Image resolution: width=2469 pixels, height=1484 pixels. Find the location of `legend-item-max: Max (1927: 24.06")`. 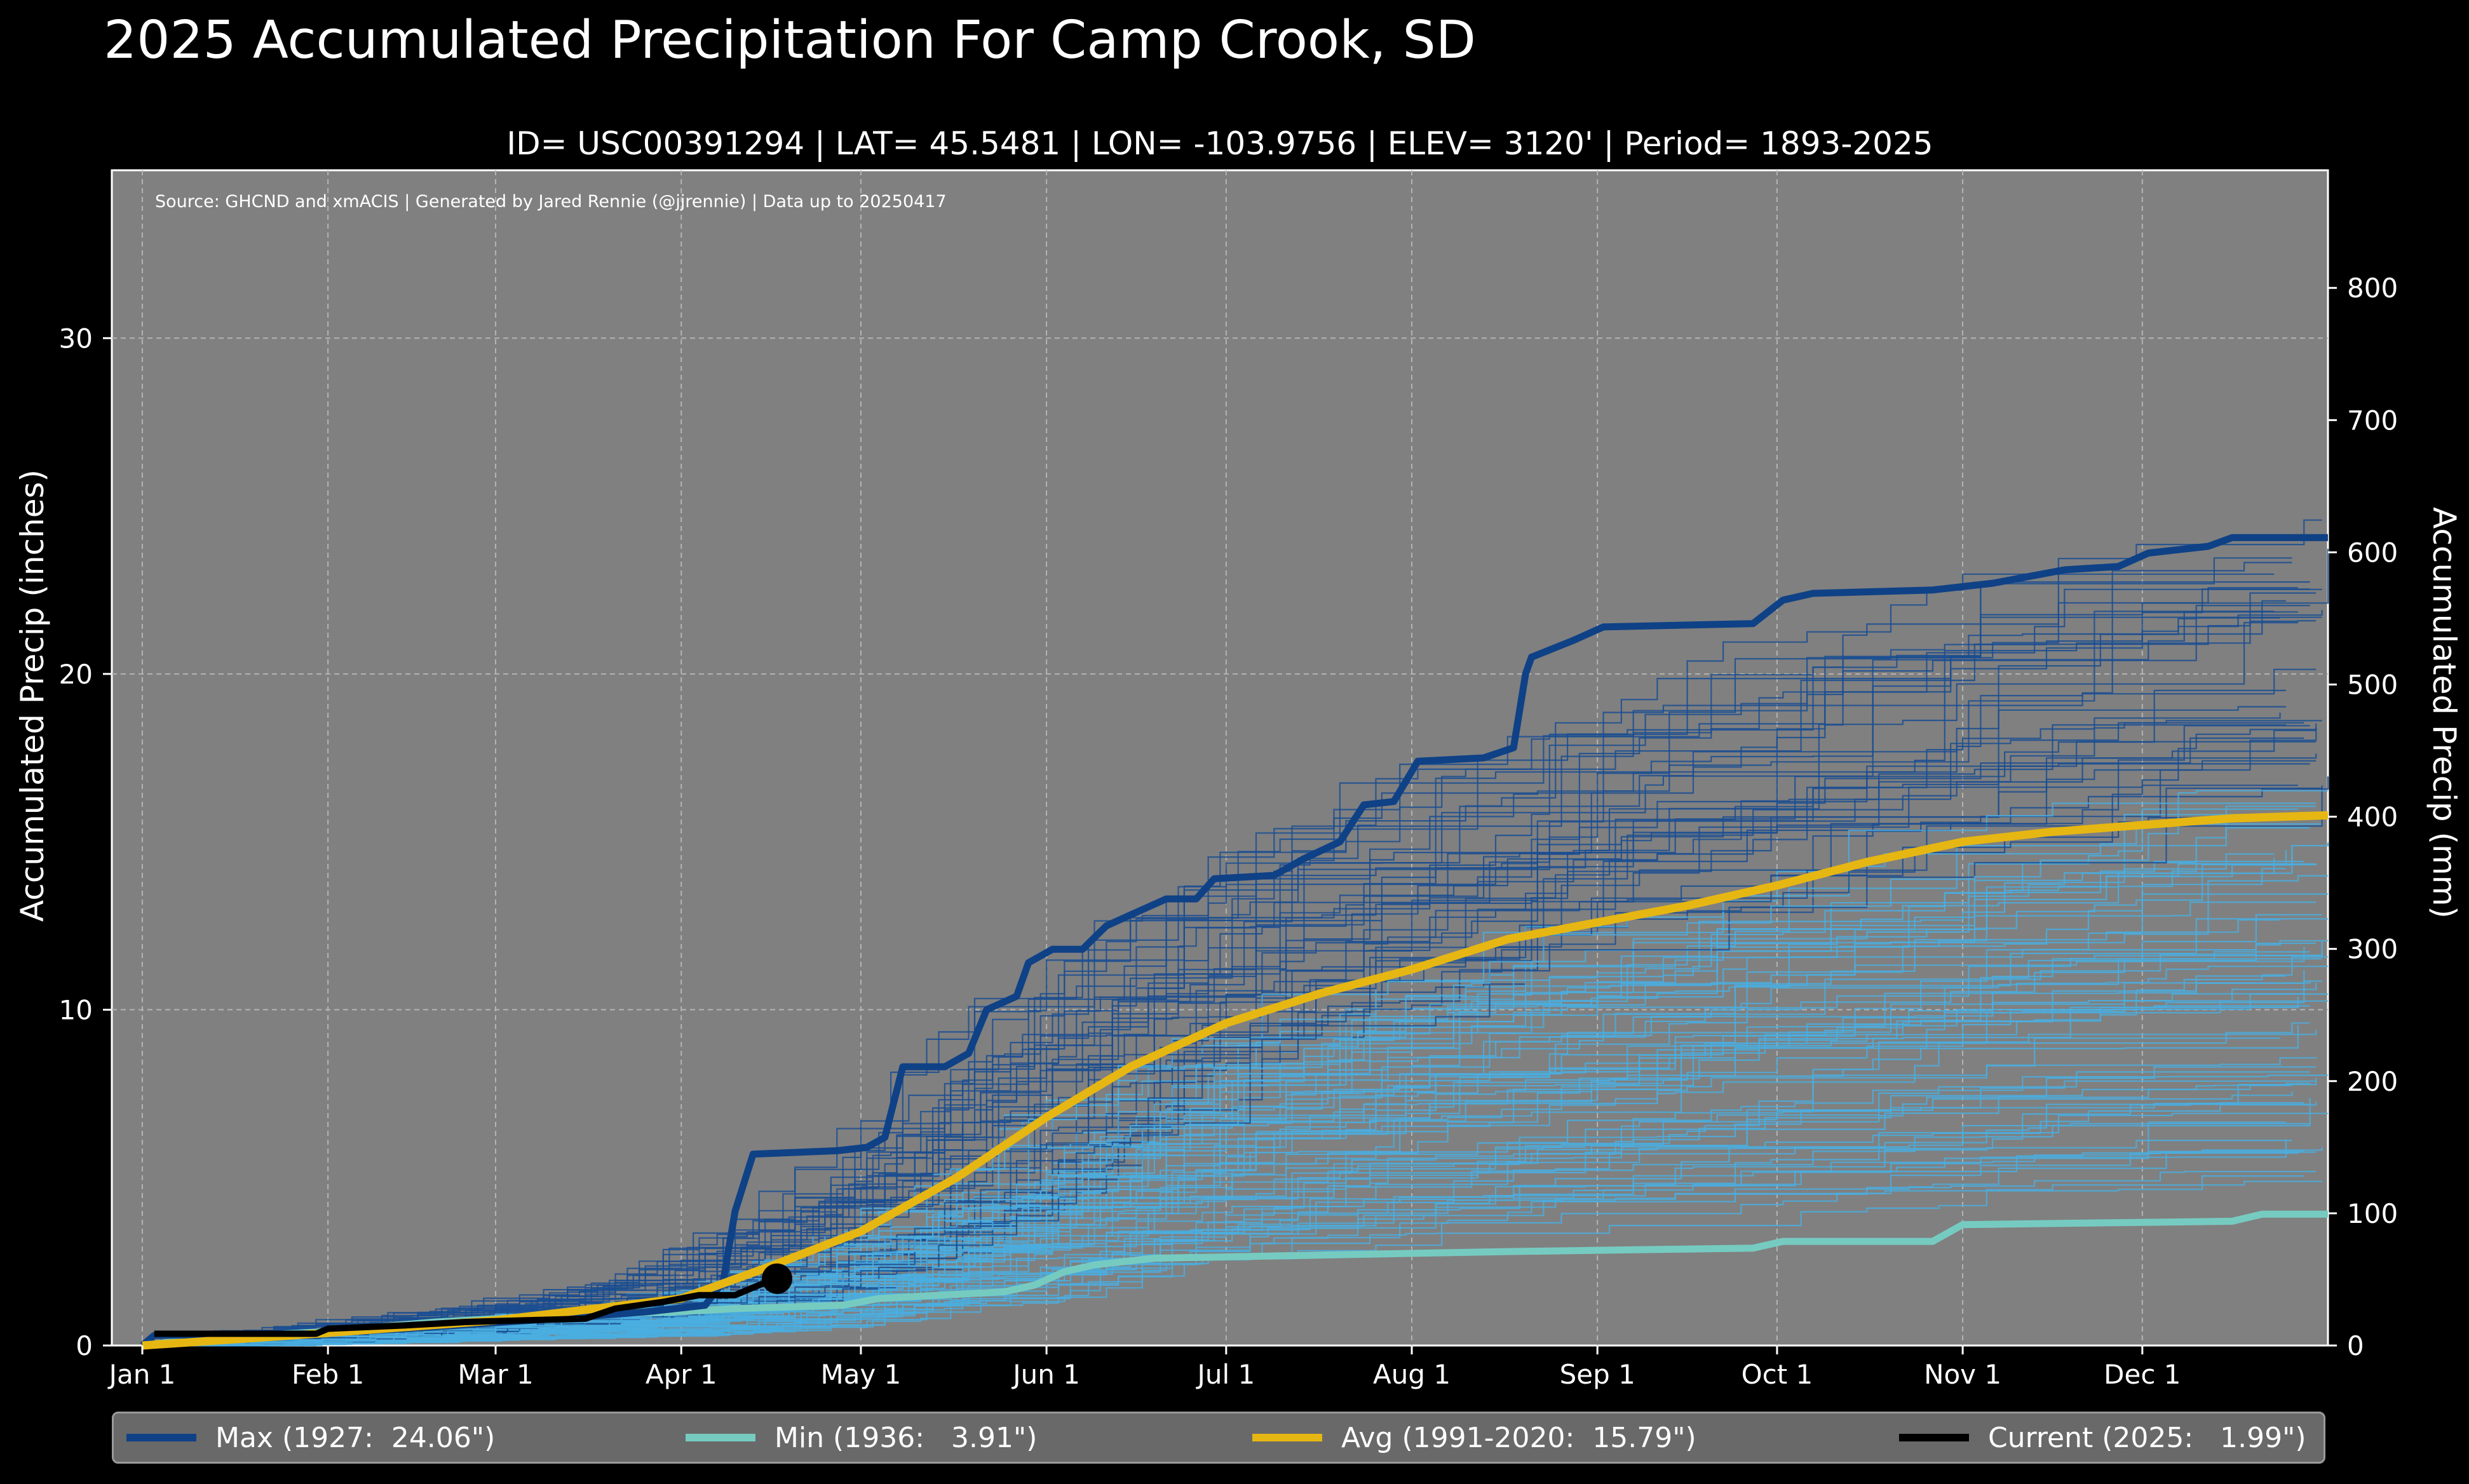

legend-item-max: Max (1927: 24.06") is located at coordinates (310, 1437).